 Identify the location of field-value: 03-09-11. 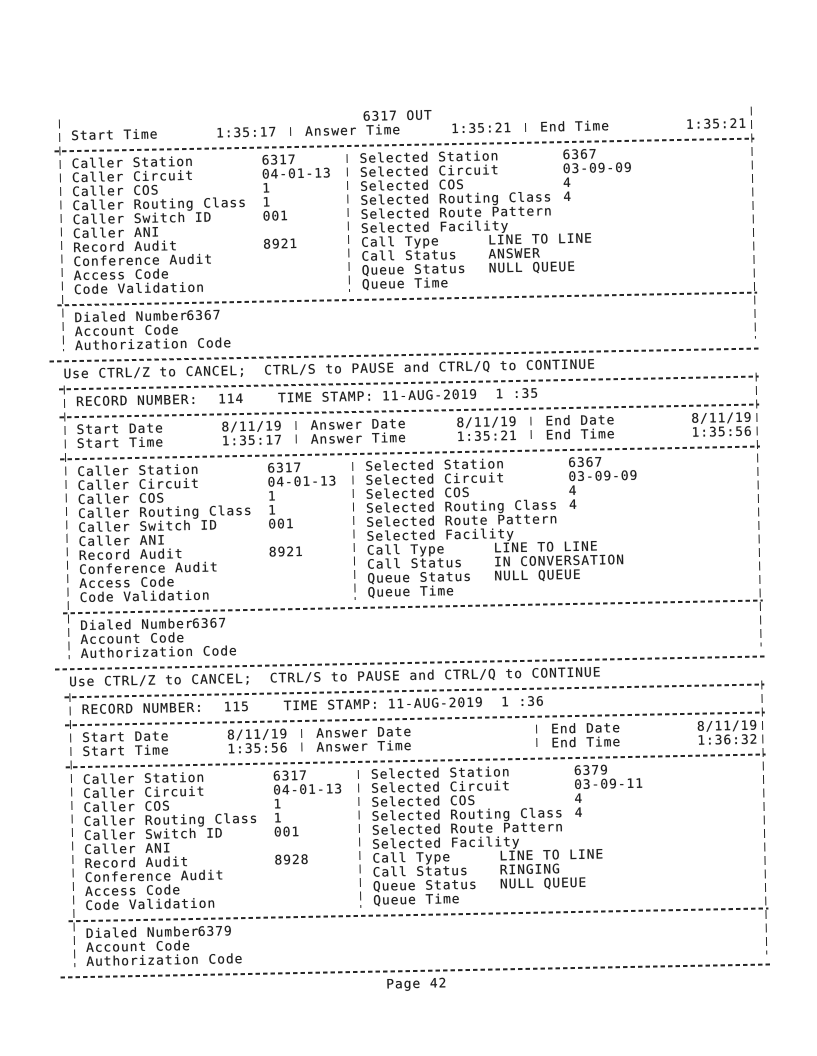
(609, 785).